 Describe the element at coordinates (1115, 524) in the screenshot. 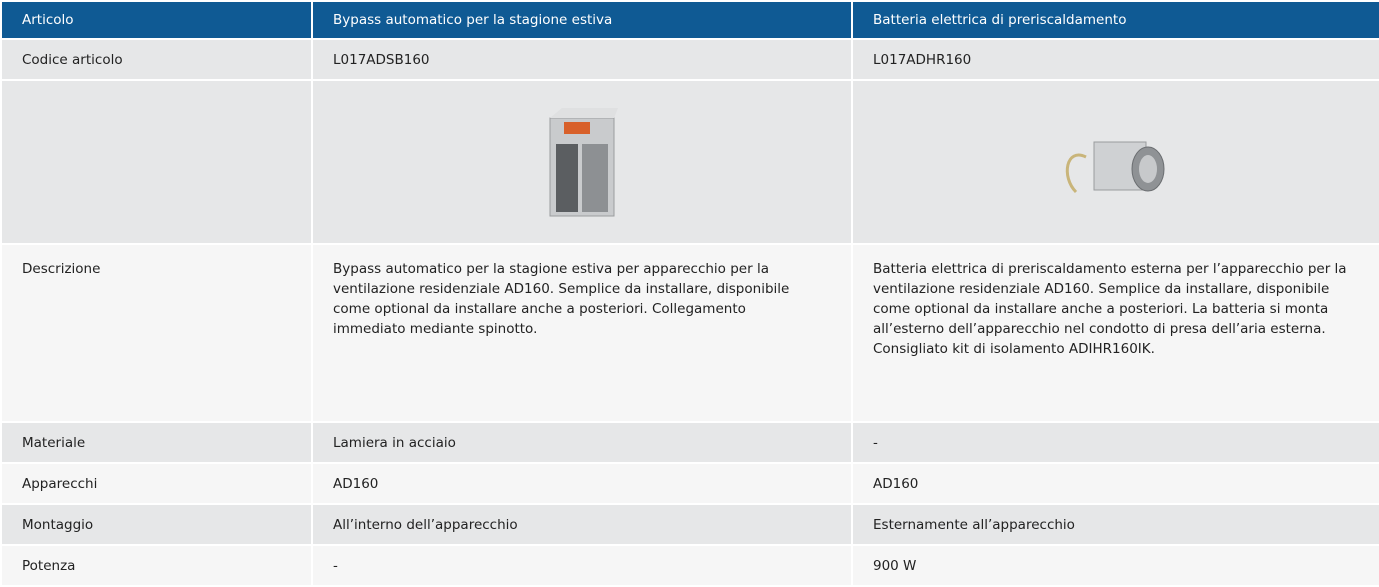

I see `cell: Esternamente all’apparecchio` at that location.